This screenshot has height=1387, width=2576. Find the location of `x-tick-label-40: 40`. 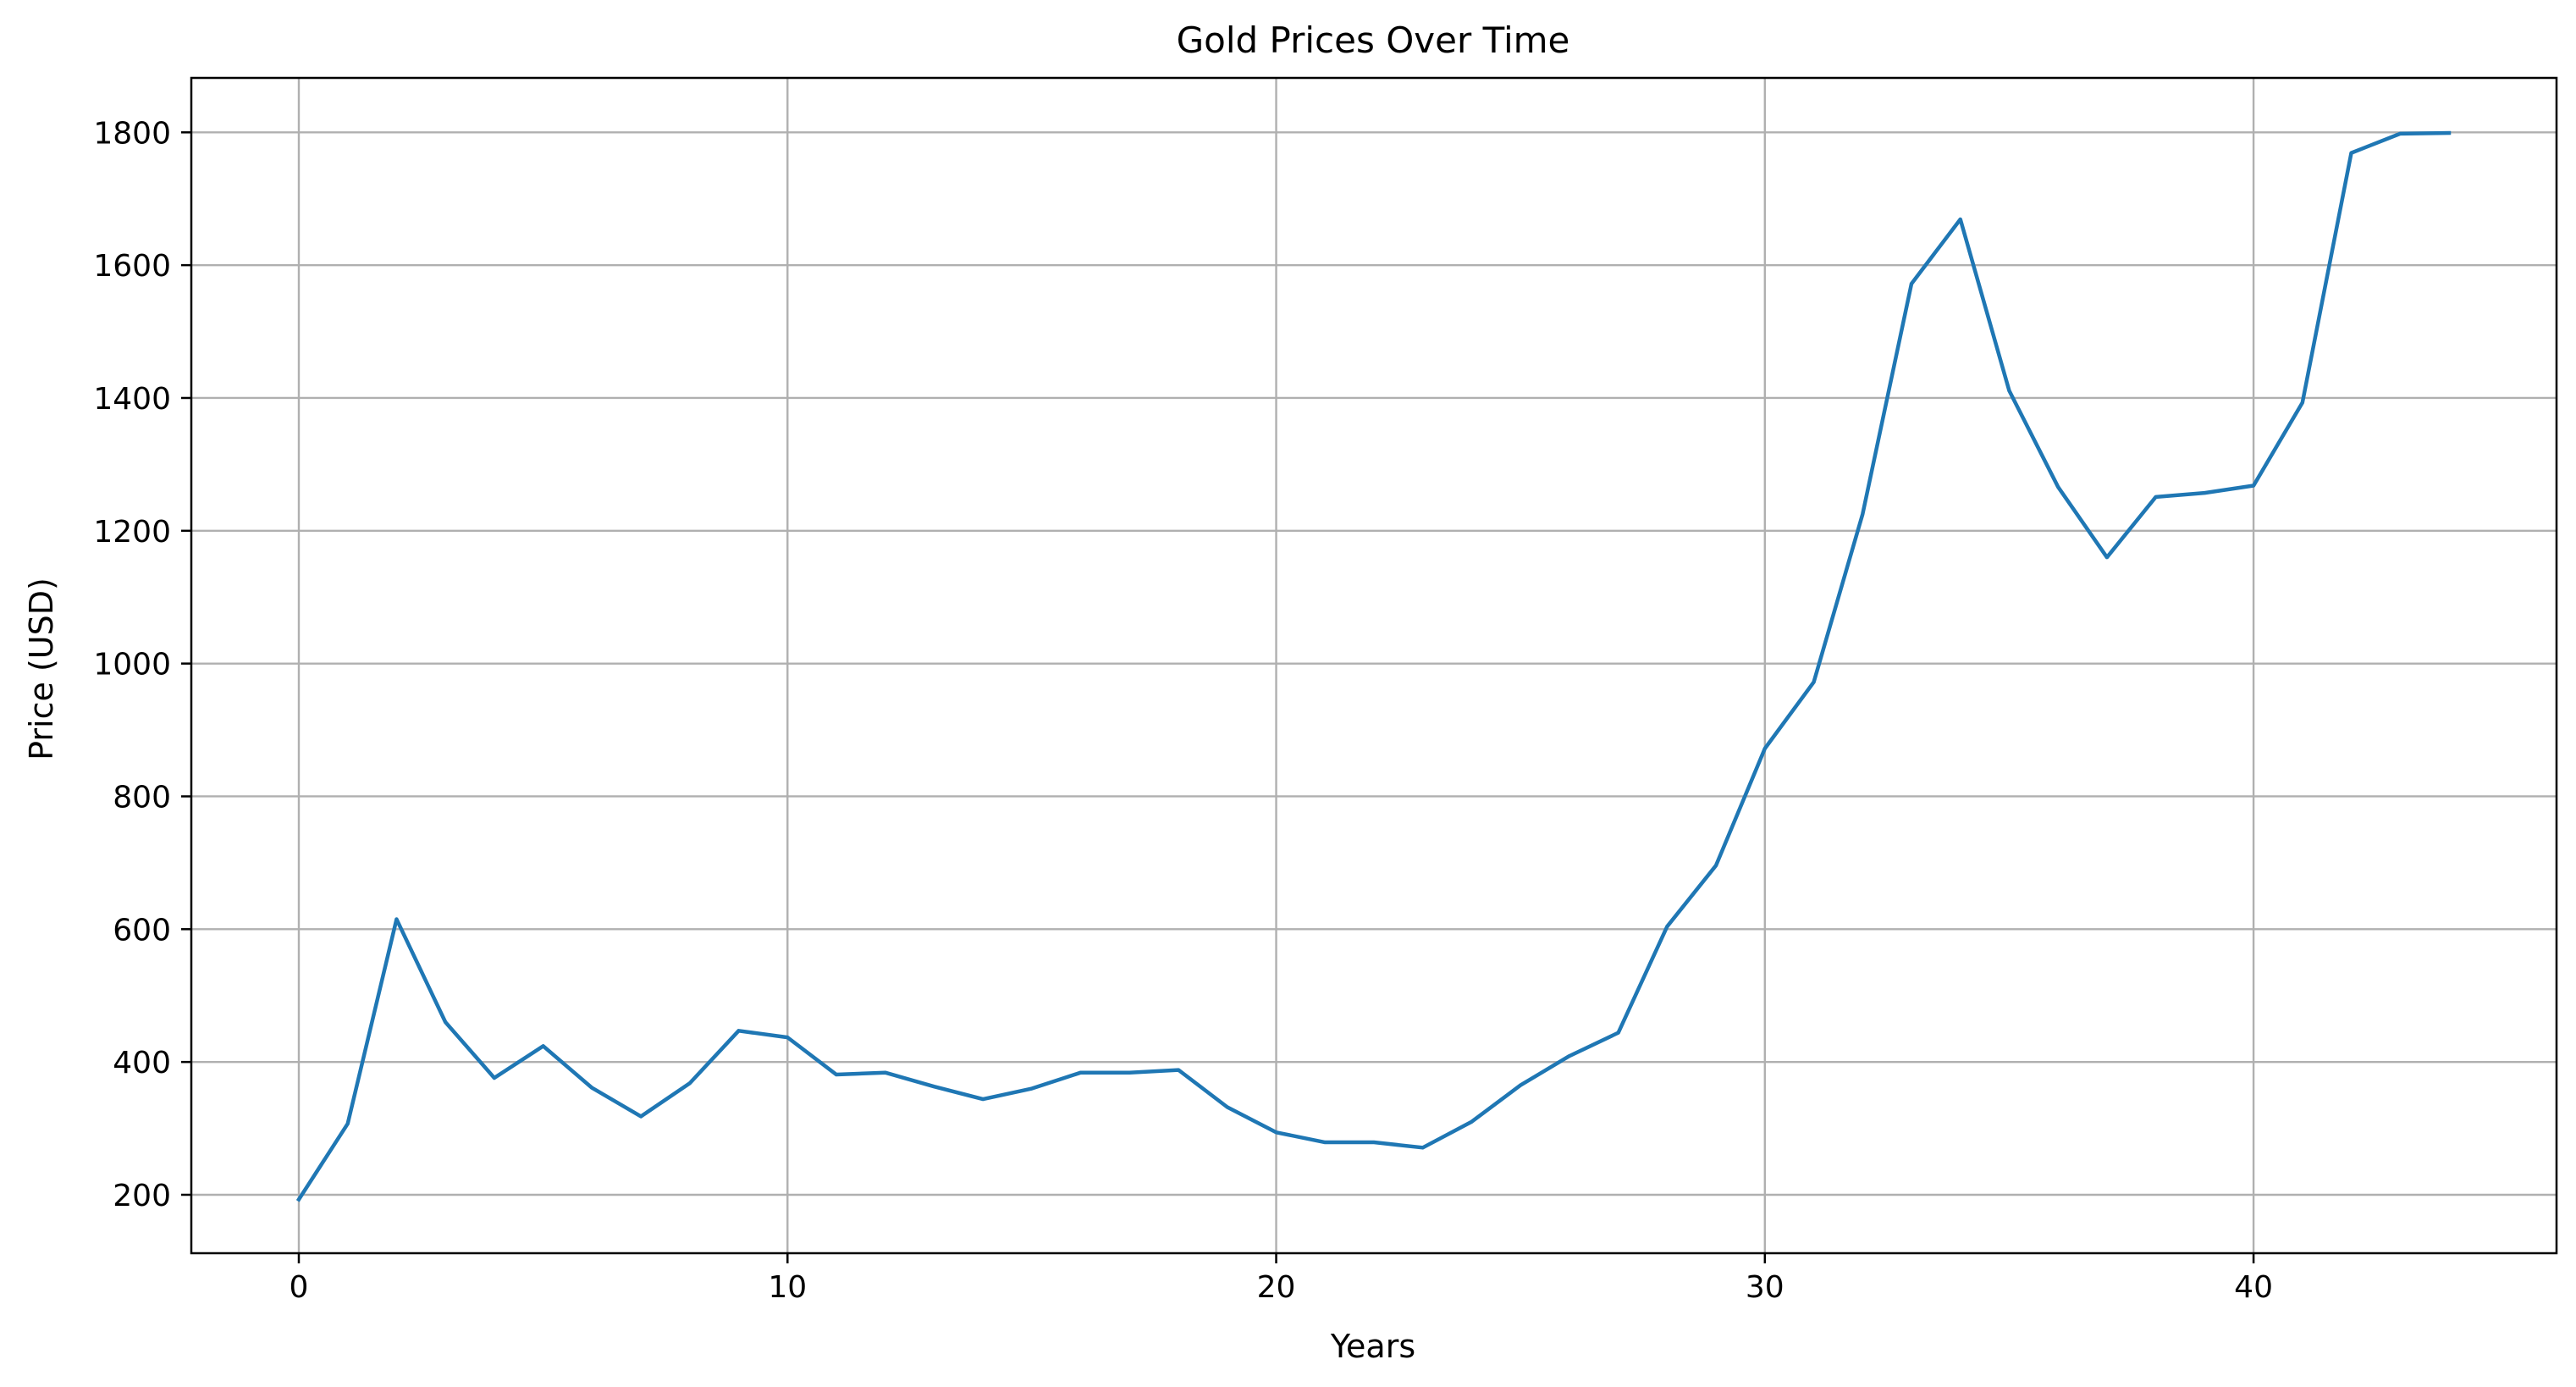

x-tick-label-40: 40 is located at coordinates (2253, 1287).